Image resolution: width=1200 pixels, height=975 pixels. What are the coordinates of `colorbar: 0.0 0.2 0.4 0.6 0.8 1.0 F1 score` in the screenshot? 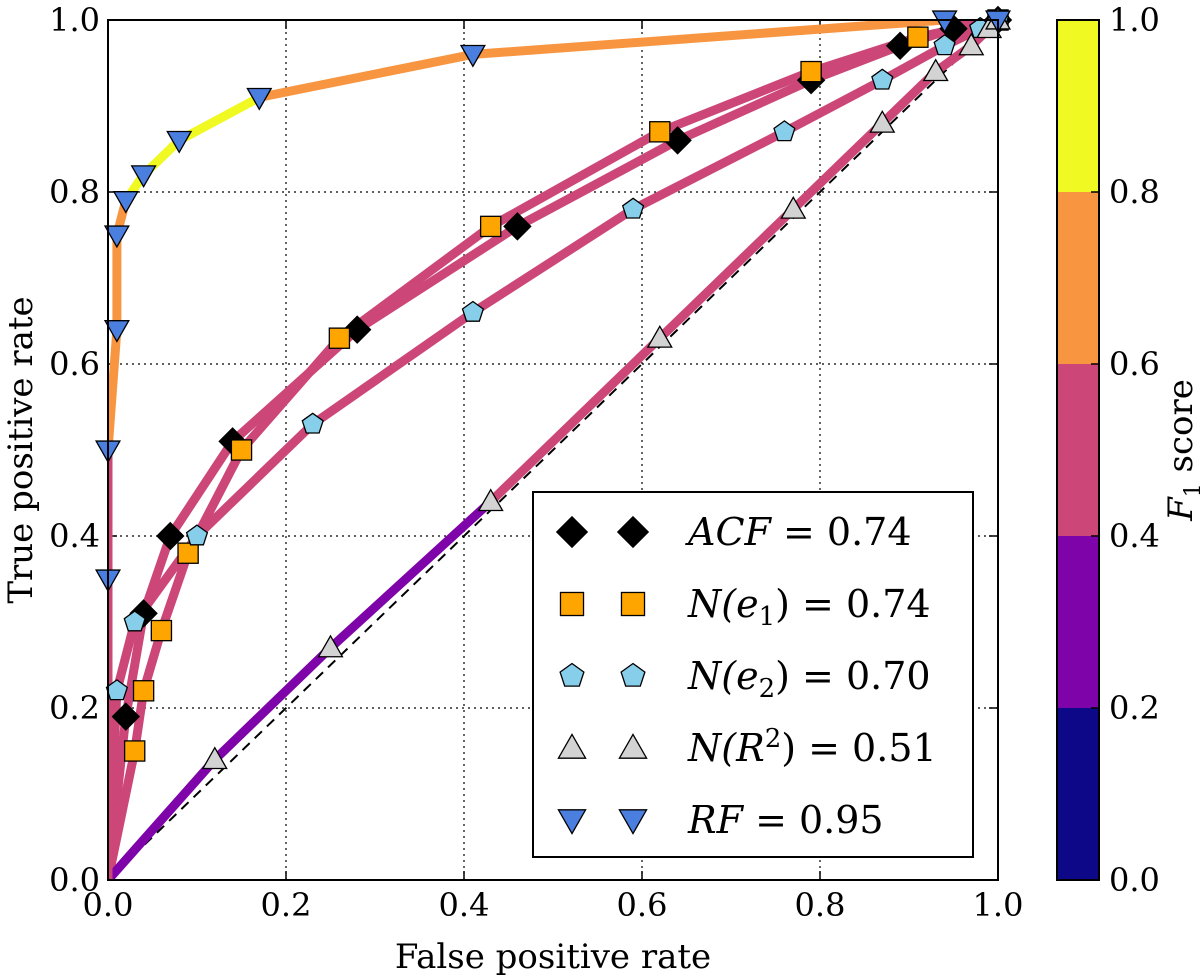 It's located at (1128, 450).